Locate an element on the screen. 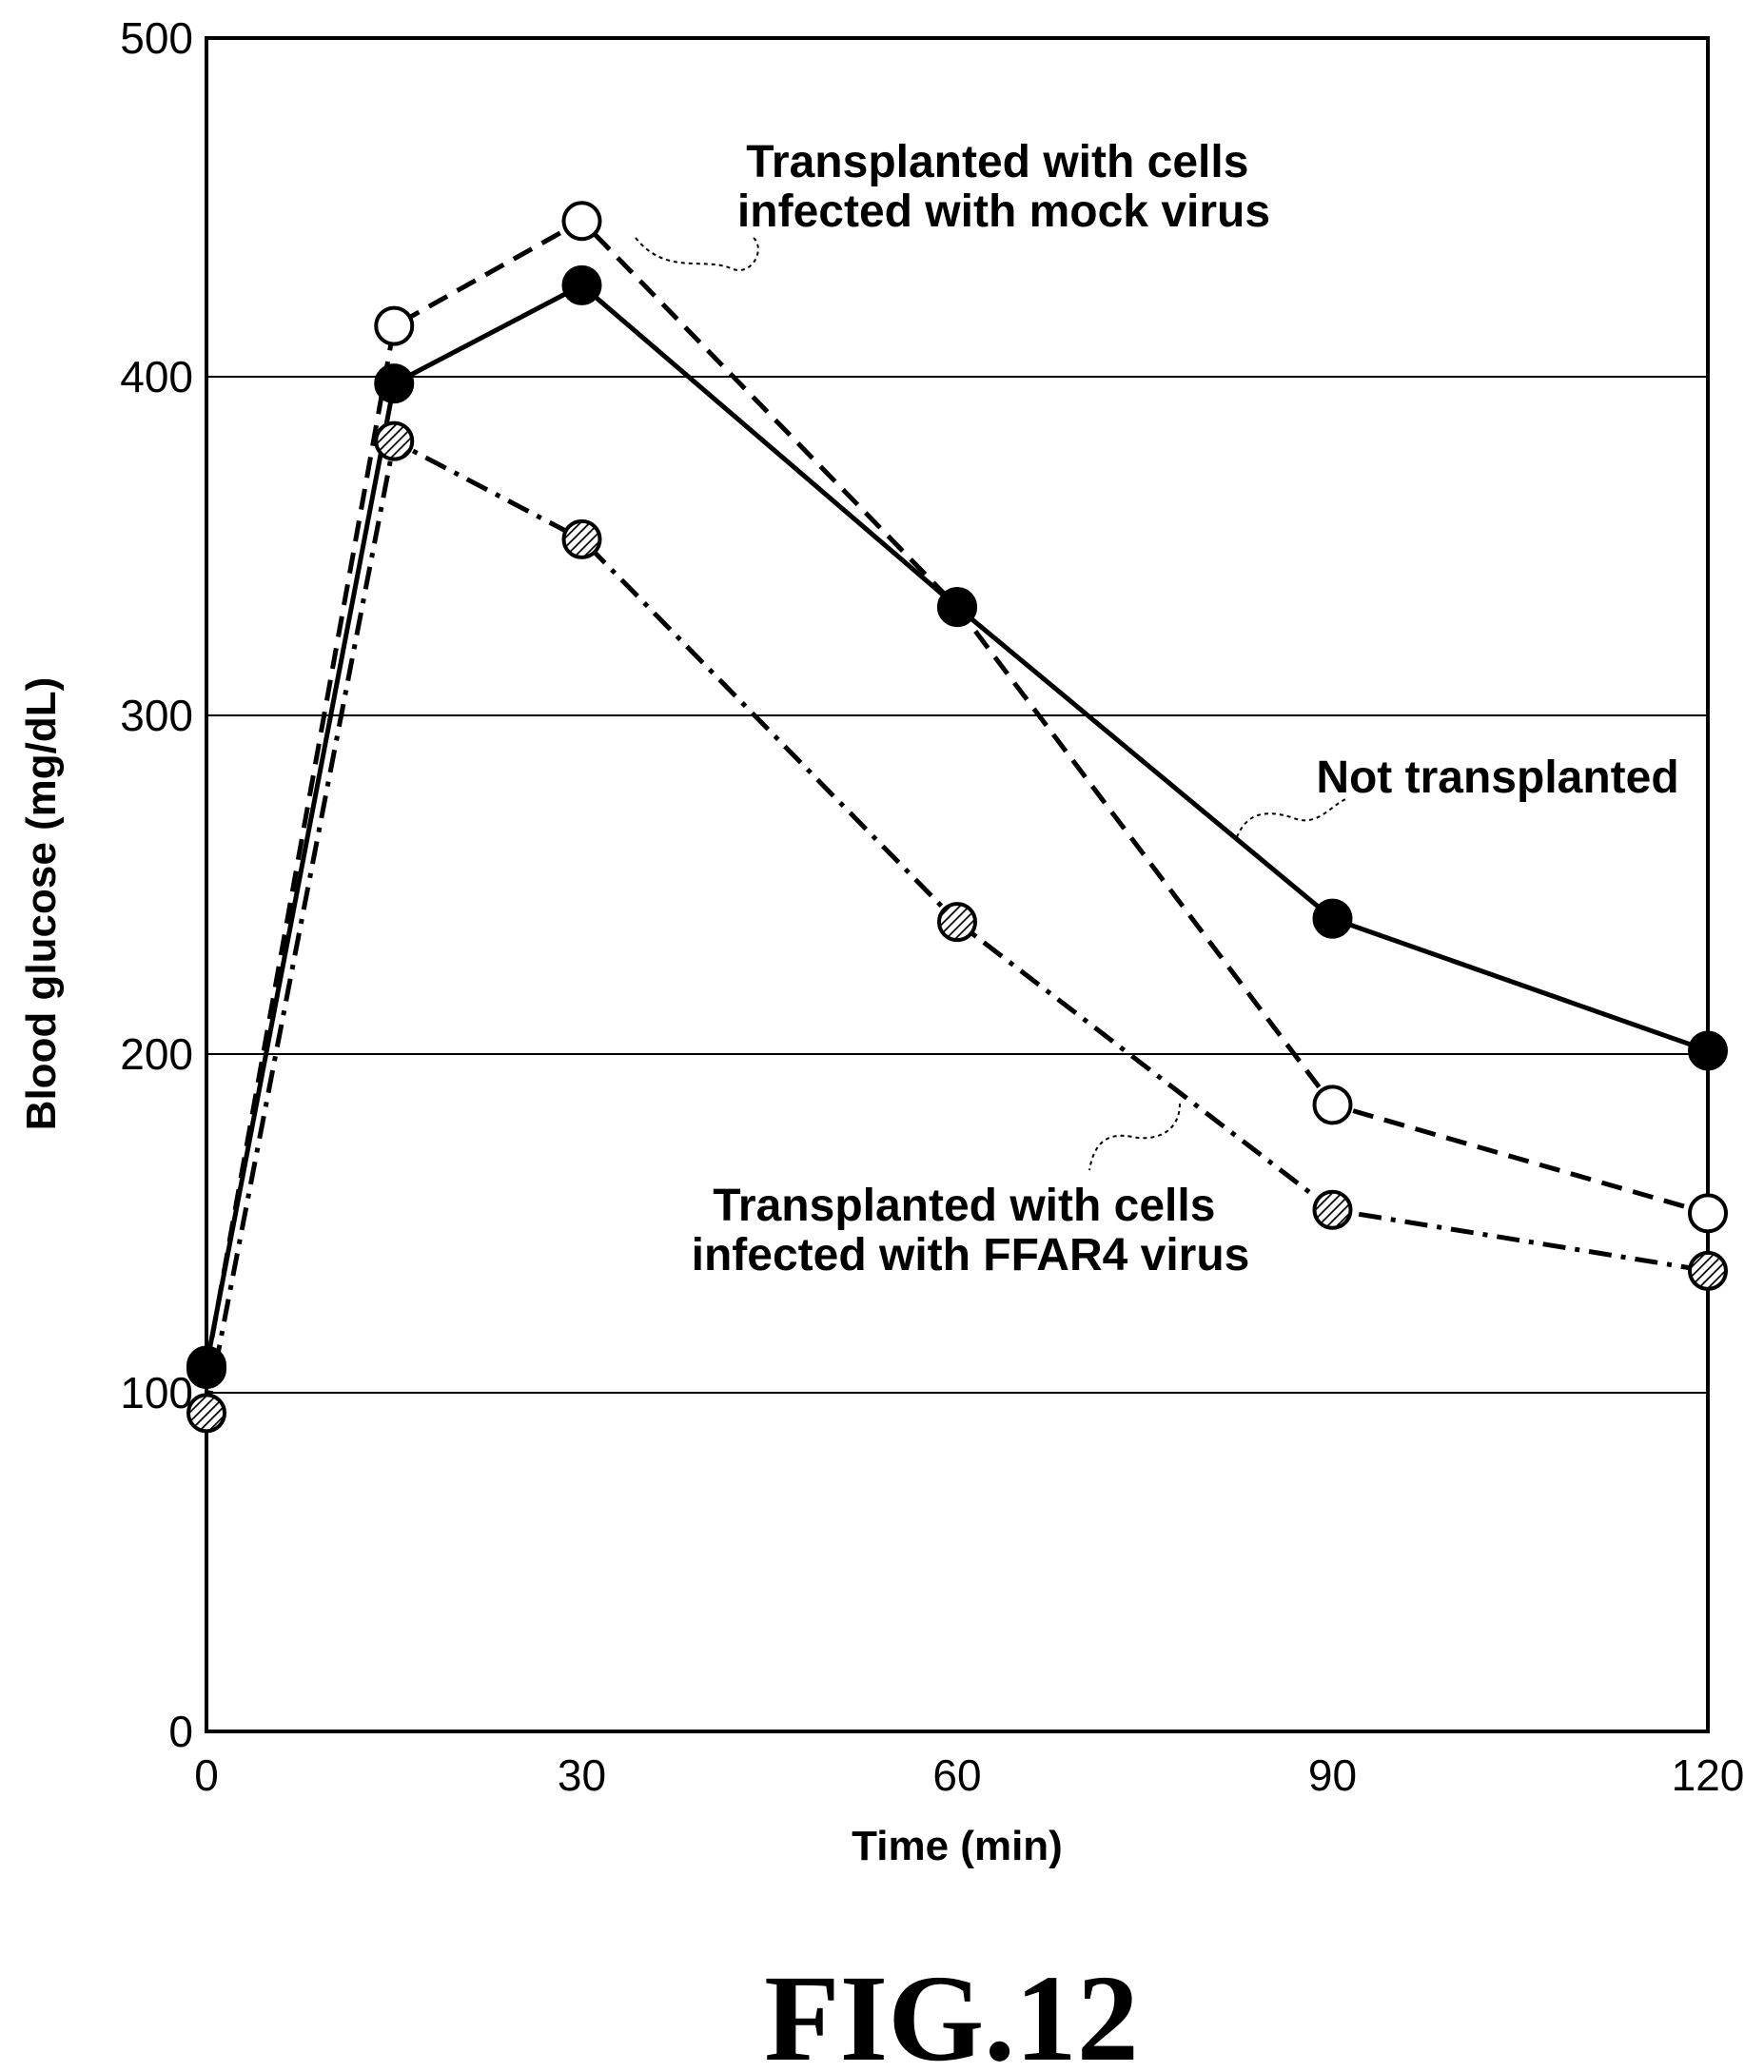 This screenshot has width=1764, height=2072. x-tick-label-90: 90 is located at coordinates (1332, 1775).